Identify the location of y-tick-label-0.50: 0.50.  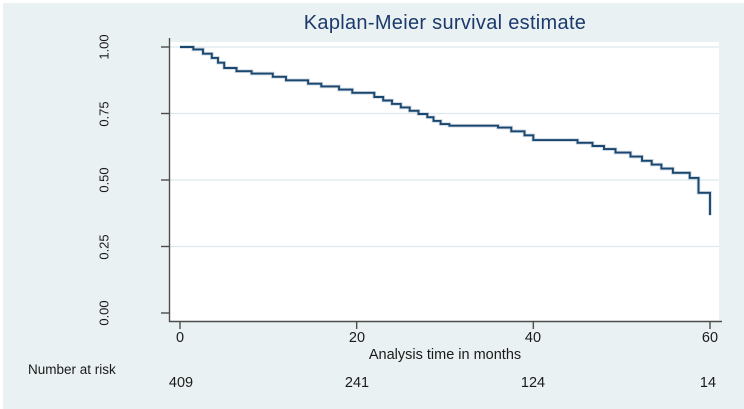
(104, 180).